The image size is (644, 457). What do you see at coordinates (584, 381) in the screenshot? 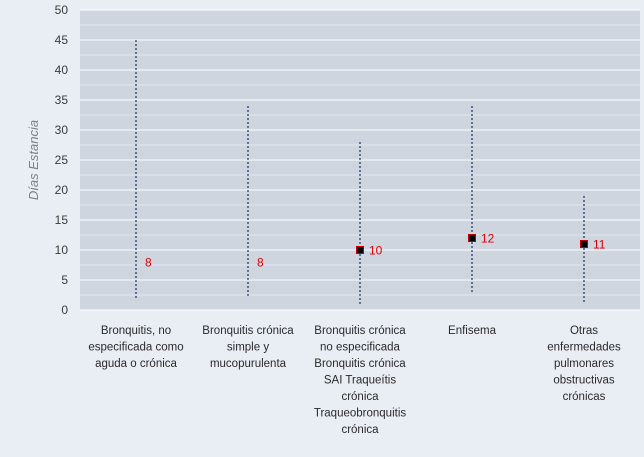
I see `x-category-label-line: obstructivas` at bounding box center [584, 381].